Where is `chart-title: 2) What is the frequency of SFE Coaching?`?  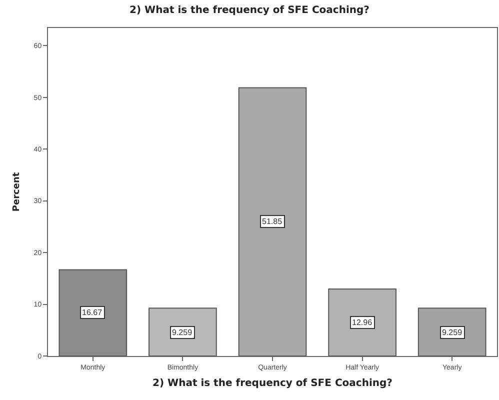
chart-title: 2) What is the frequency of SFE Coaching? is located at coordinates (250, 10).